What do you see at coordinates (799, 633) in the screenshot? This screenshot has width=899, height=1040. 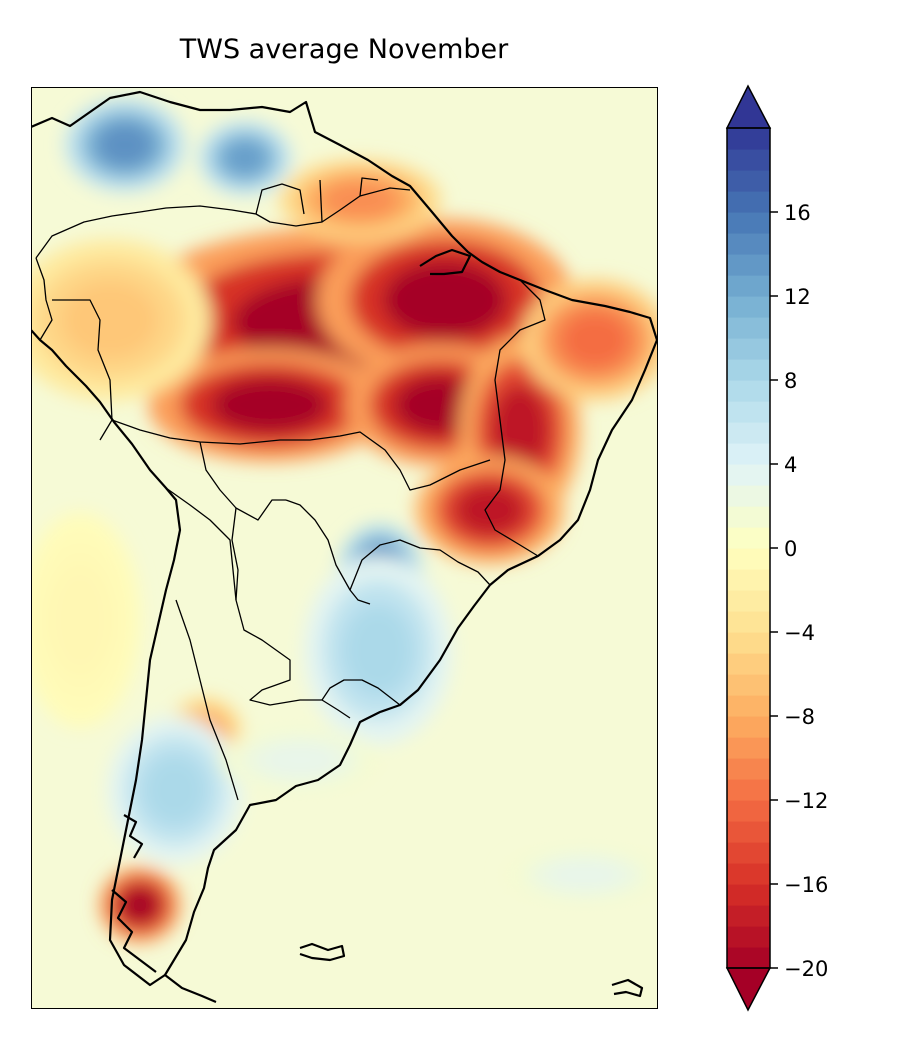 I see `colorbar-tick-label: −4` at bounding box center [799, 633].